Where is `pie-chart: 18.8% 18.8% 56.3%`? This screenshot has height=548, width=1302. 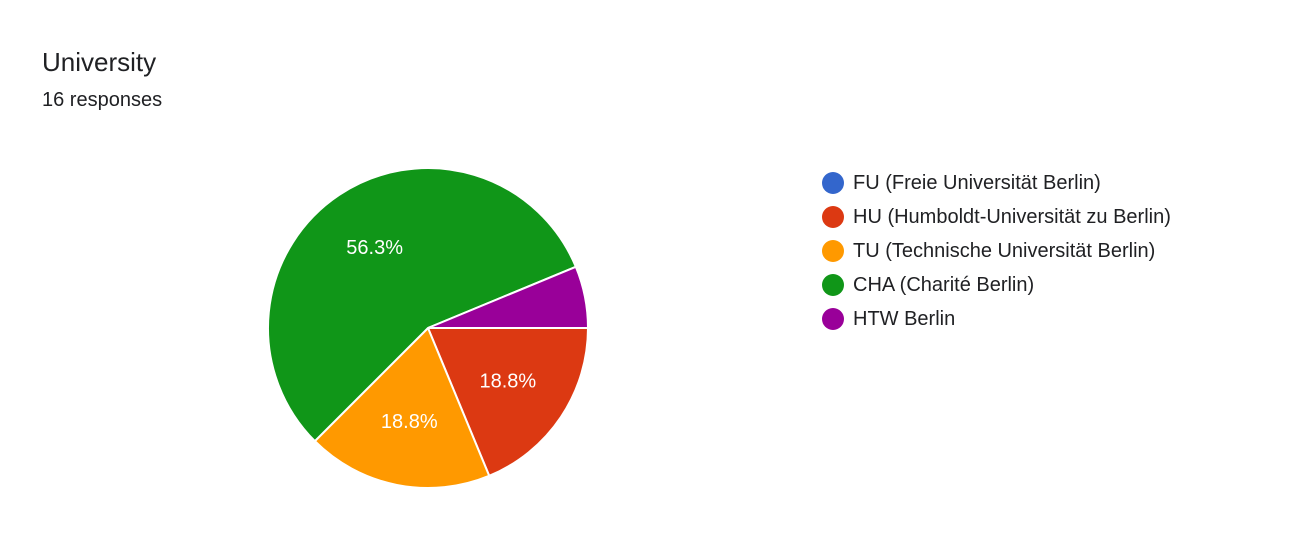
pie-chart: 18.8% 18.8% 56.3% is located at coordinates (428, 328).